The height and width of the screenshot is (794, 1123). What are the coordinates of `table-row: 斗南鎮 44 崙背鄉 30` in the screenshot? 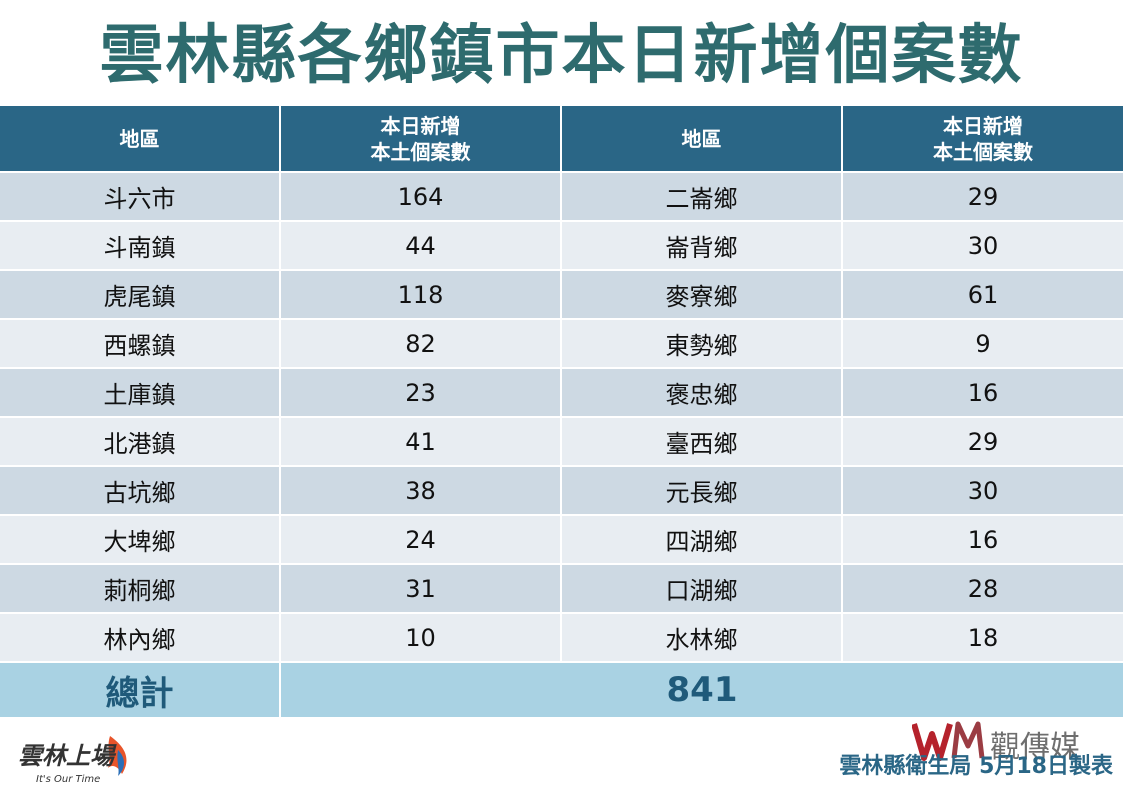 It's located at (561, 246).